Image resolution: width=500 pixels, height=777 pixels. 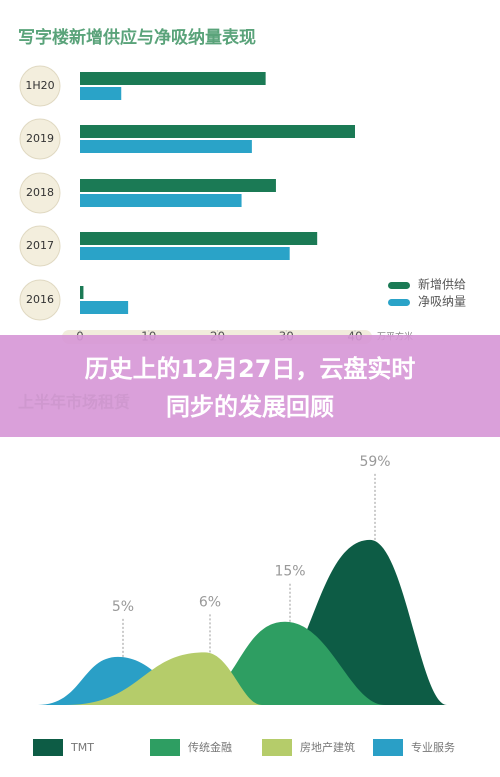 I want to click on value-label: 15%, so click(x=289, y=572).